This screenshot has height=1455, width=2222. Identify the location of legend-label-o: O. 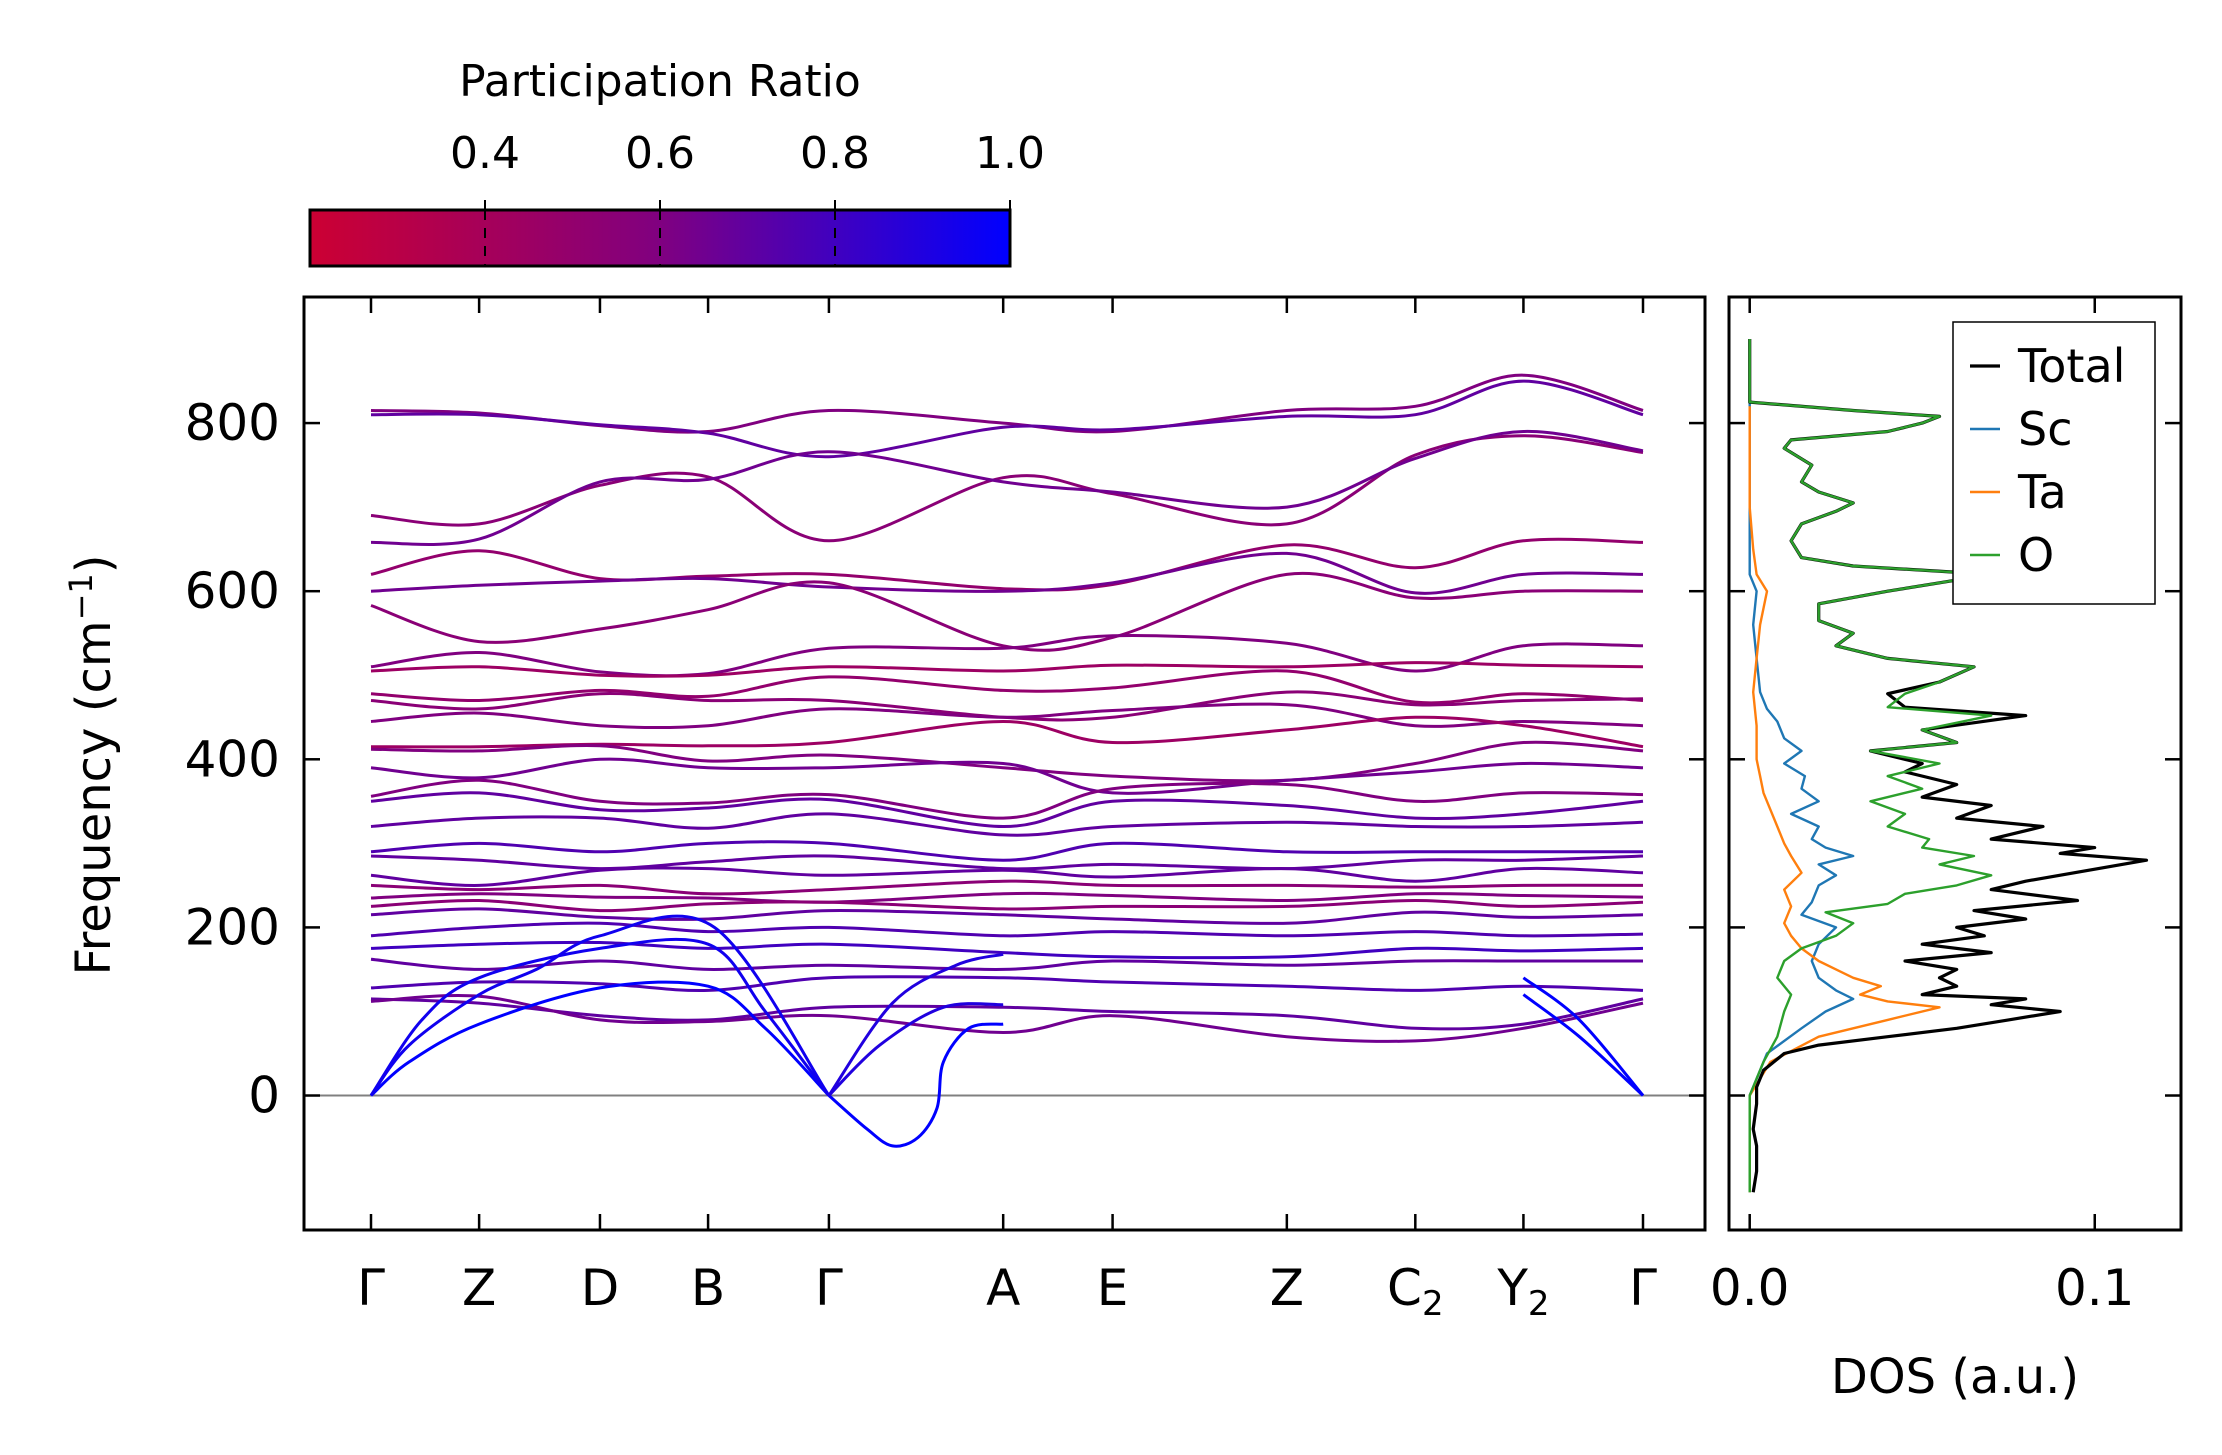
(2036, 555).